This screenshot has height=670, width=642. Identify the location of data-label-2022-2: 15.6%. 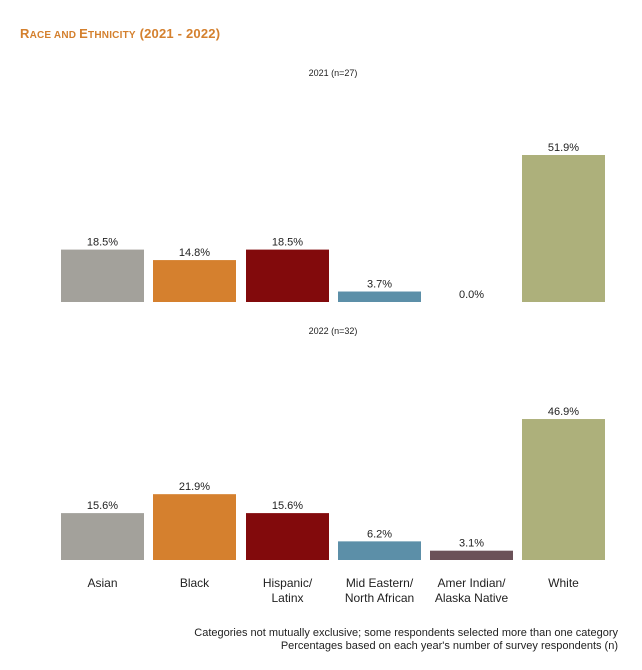
(287, 506).